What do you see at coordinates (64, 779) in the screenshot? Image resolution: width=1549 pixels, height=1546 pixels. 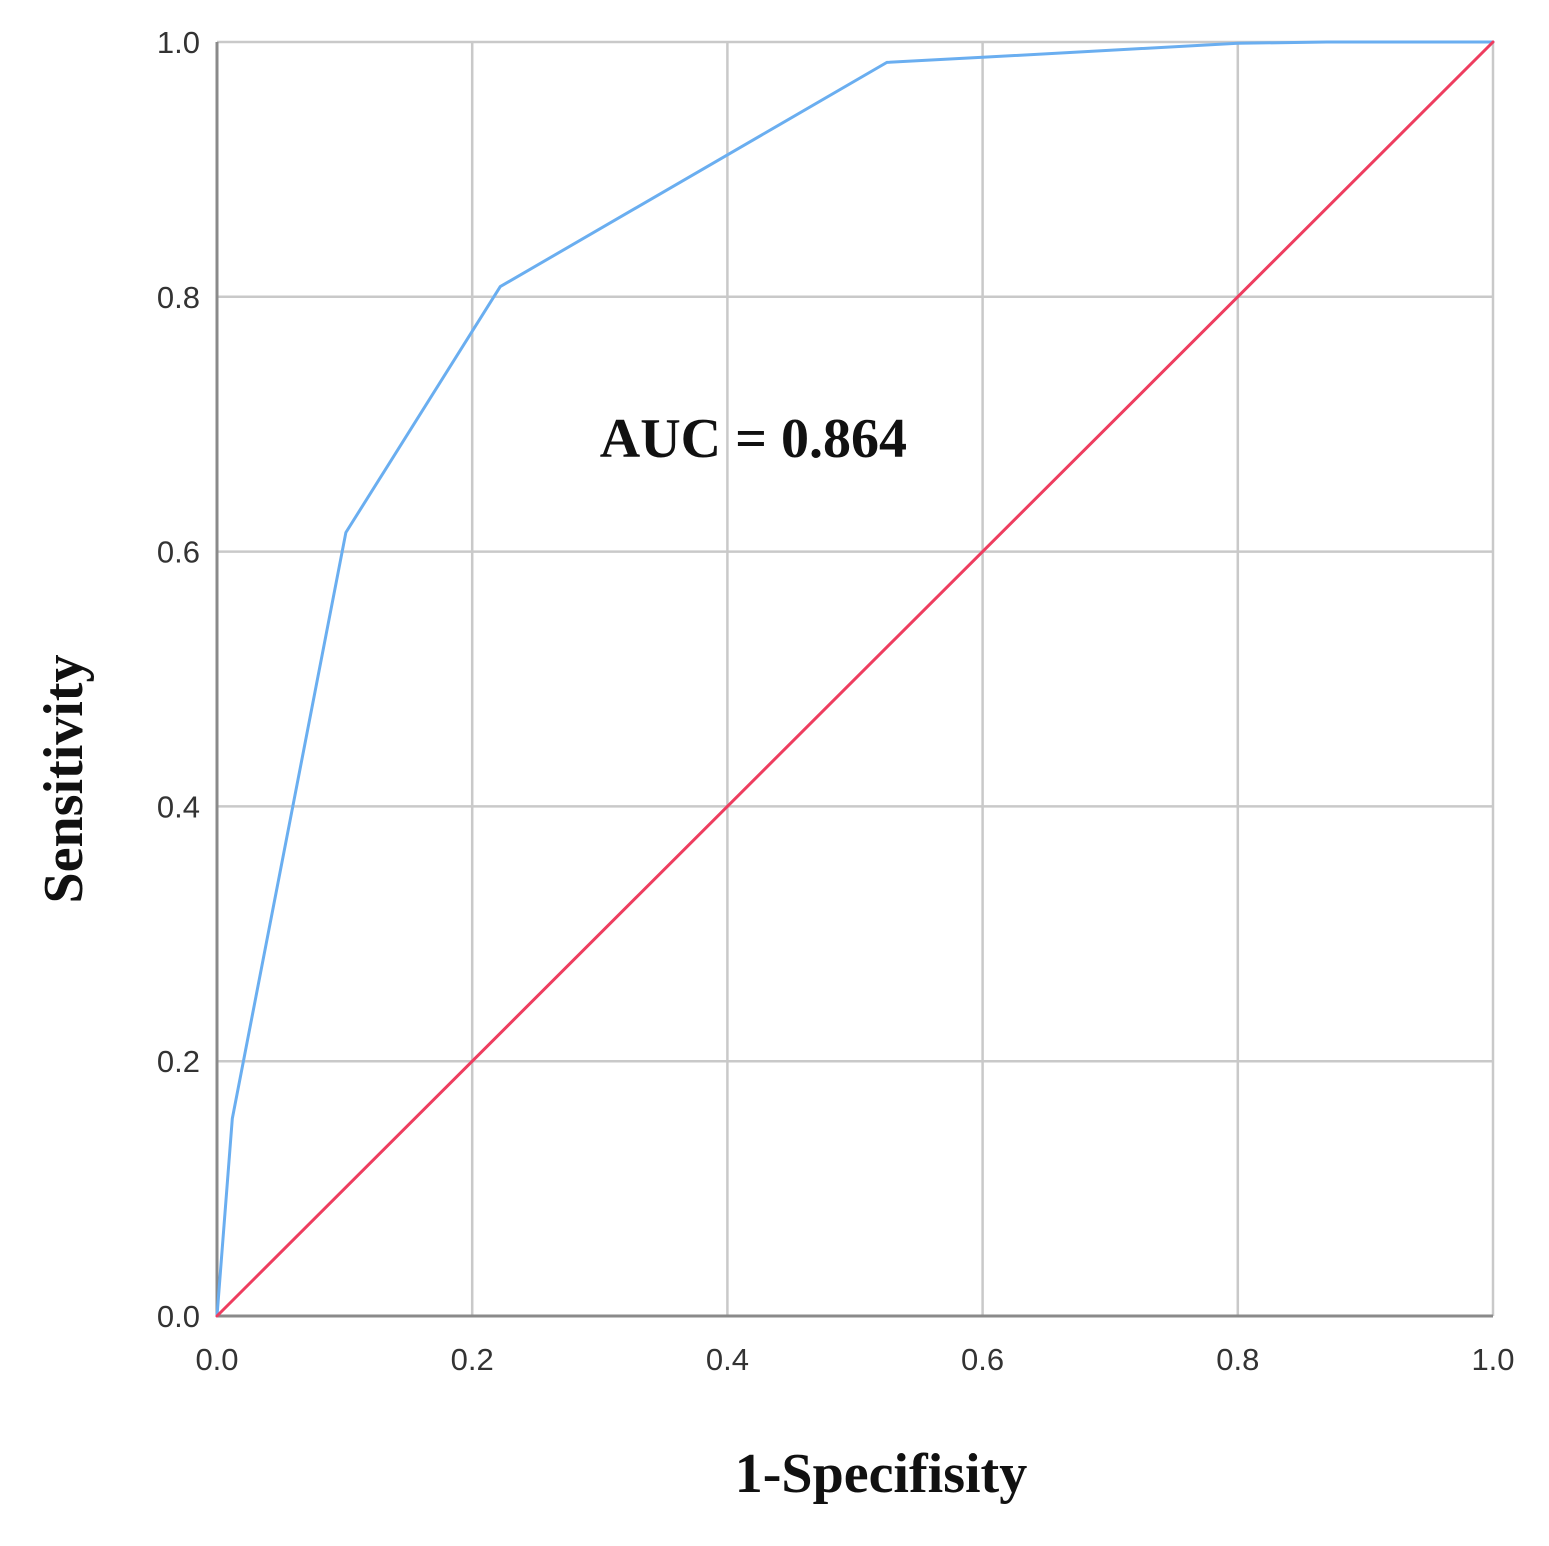 I see `y-axis-title: Sensitivity` at bounding box center [64, 779].